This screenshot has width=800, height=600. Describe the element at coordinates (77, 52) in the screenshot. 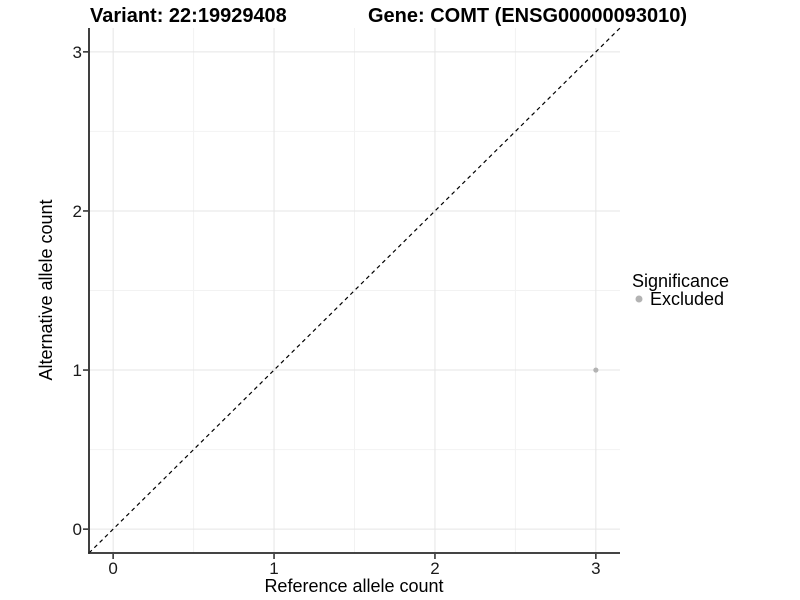

I see `y-tick-label: 3` at that location.